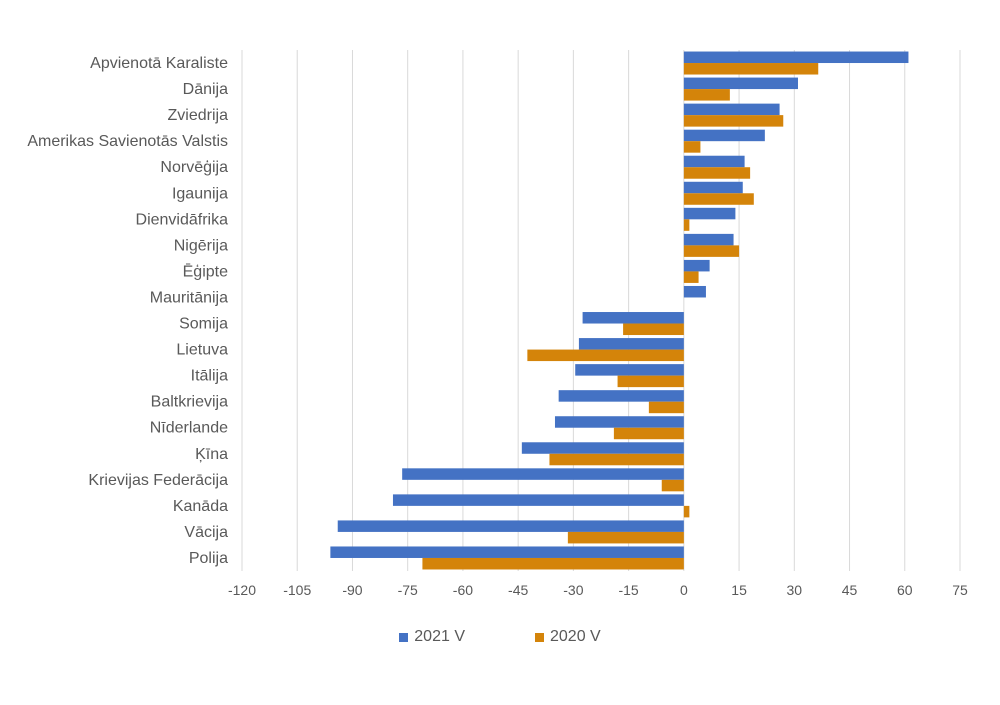 This screenshot has height=705, width=1000. What do you see at coordinates (960, 590) in the screenshot?
I see `x-tick-label: 75` at bounding box center [960, 590].